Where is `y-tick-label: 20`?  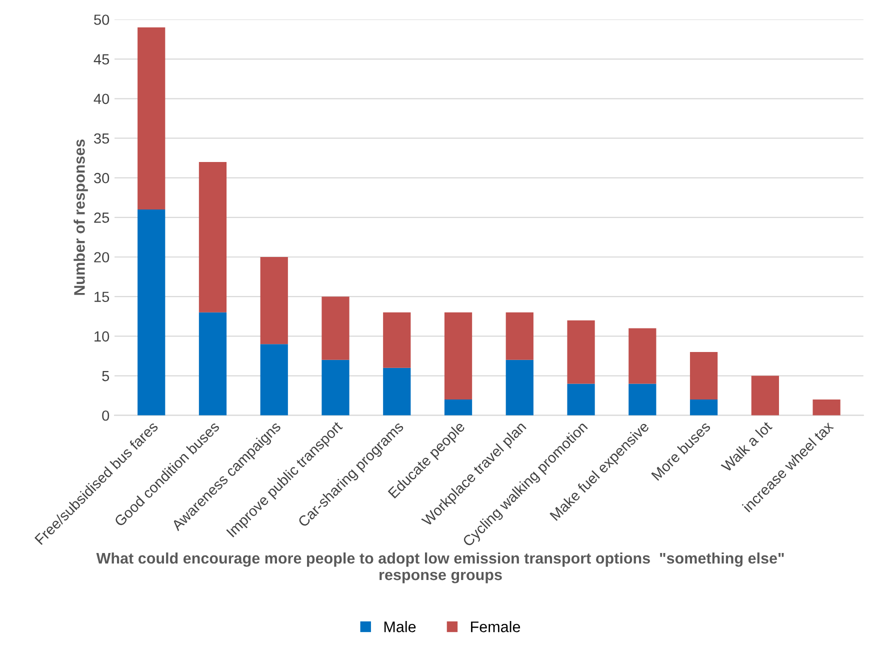 y-tick-label: 20 is located at coordinates (102, 257).